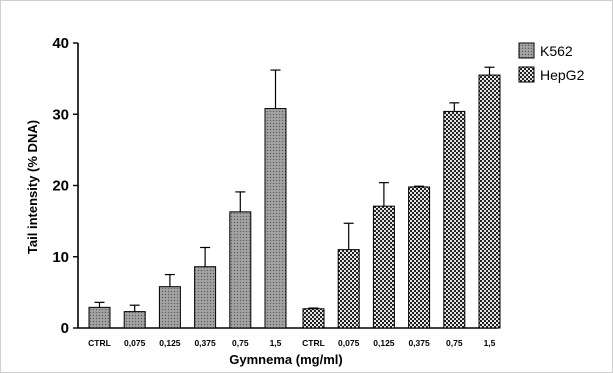 The height and width of the screenshot is (373, 613). I want to click on legend: K562 HepG2, so click(551, 62).